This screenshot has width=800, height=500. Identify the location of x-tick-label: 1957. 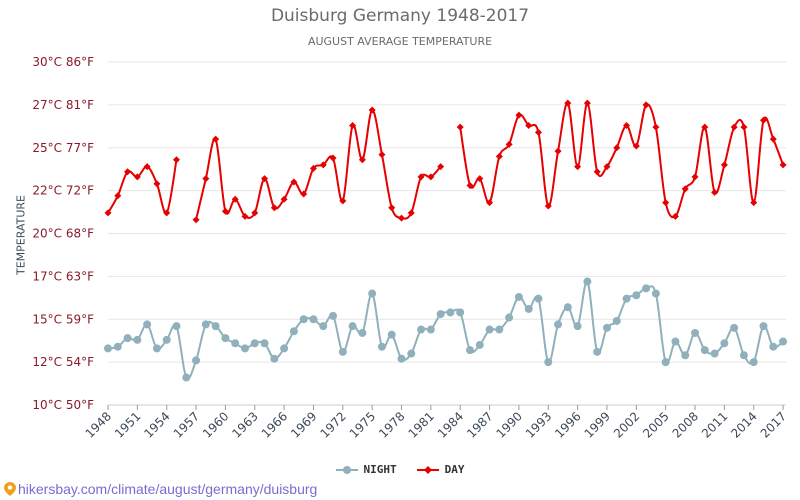
(186, 424).